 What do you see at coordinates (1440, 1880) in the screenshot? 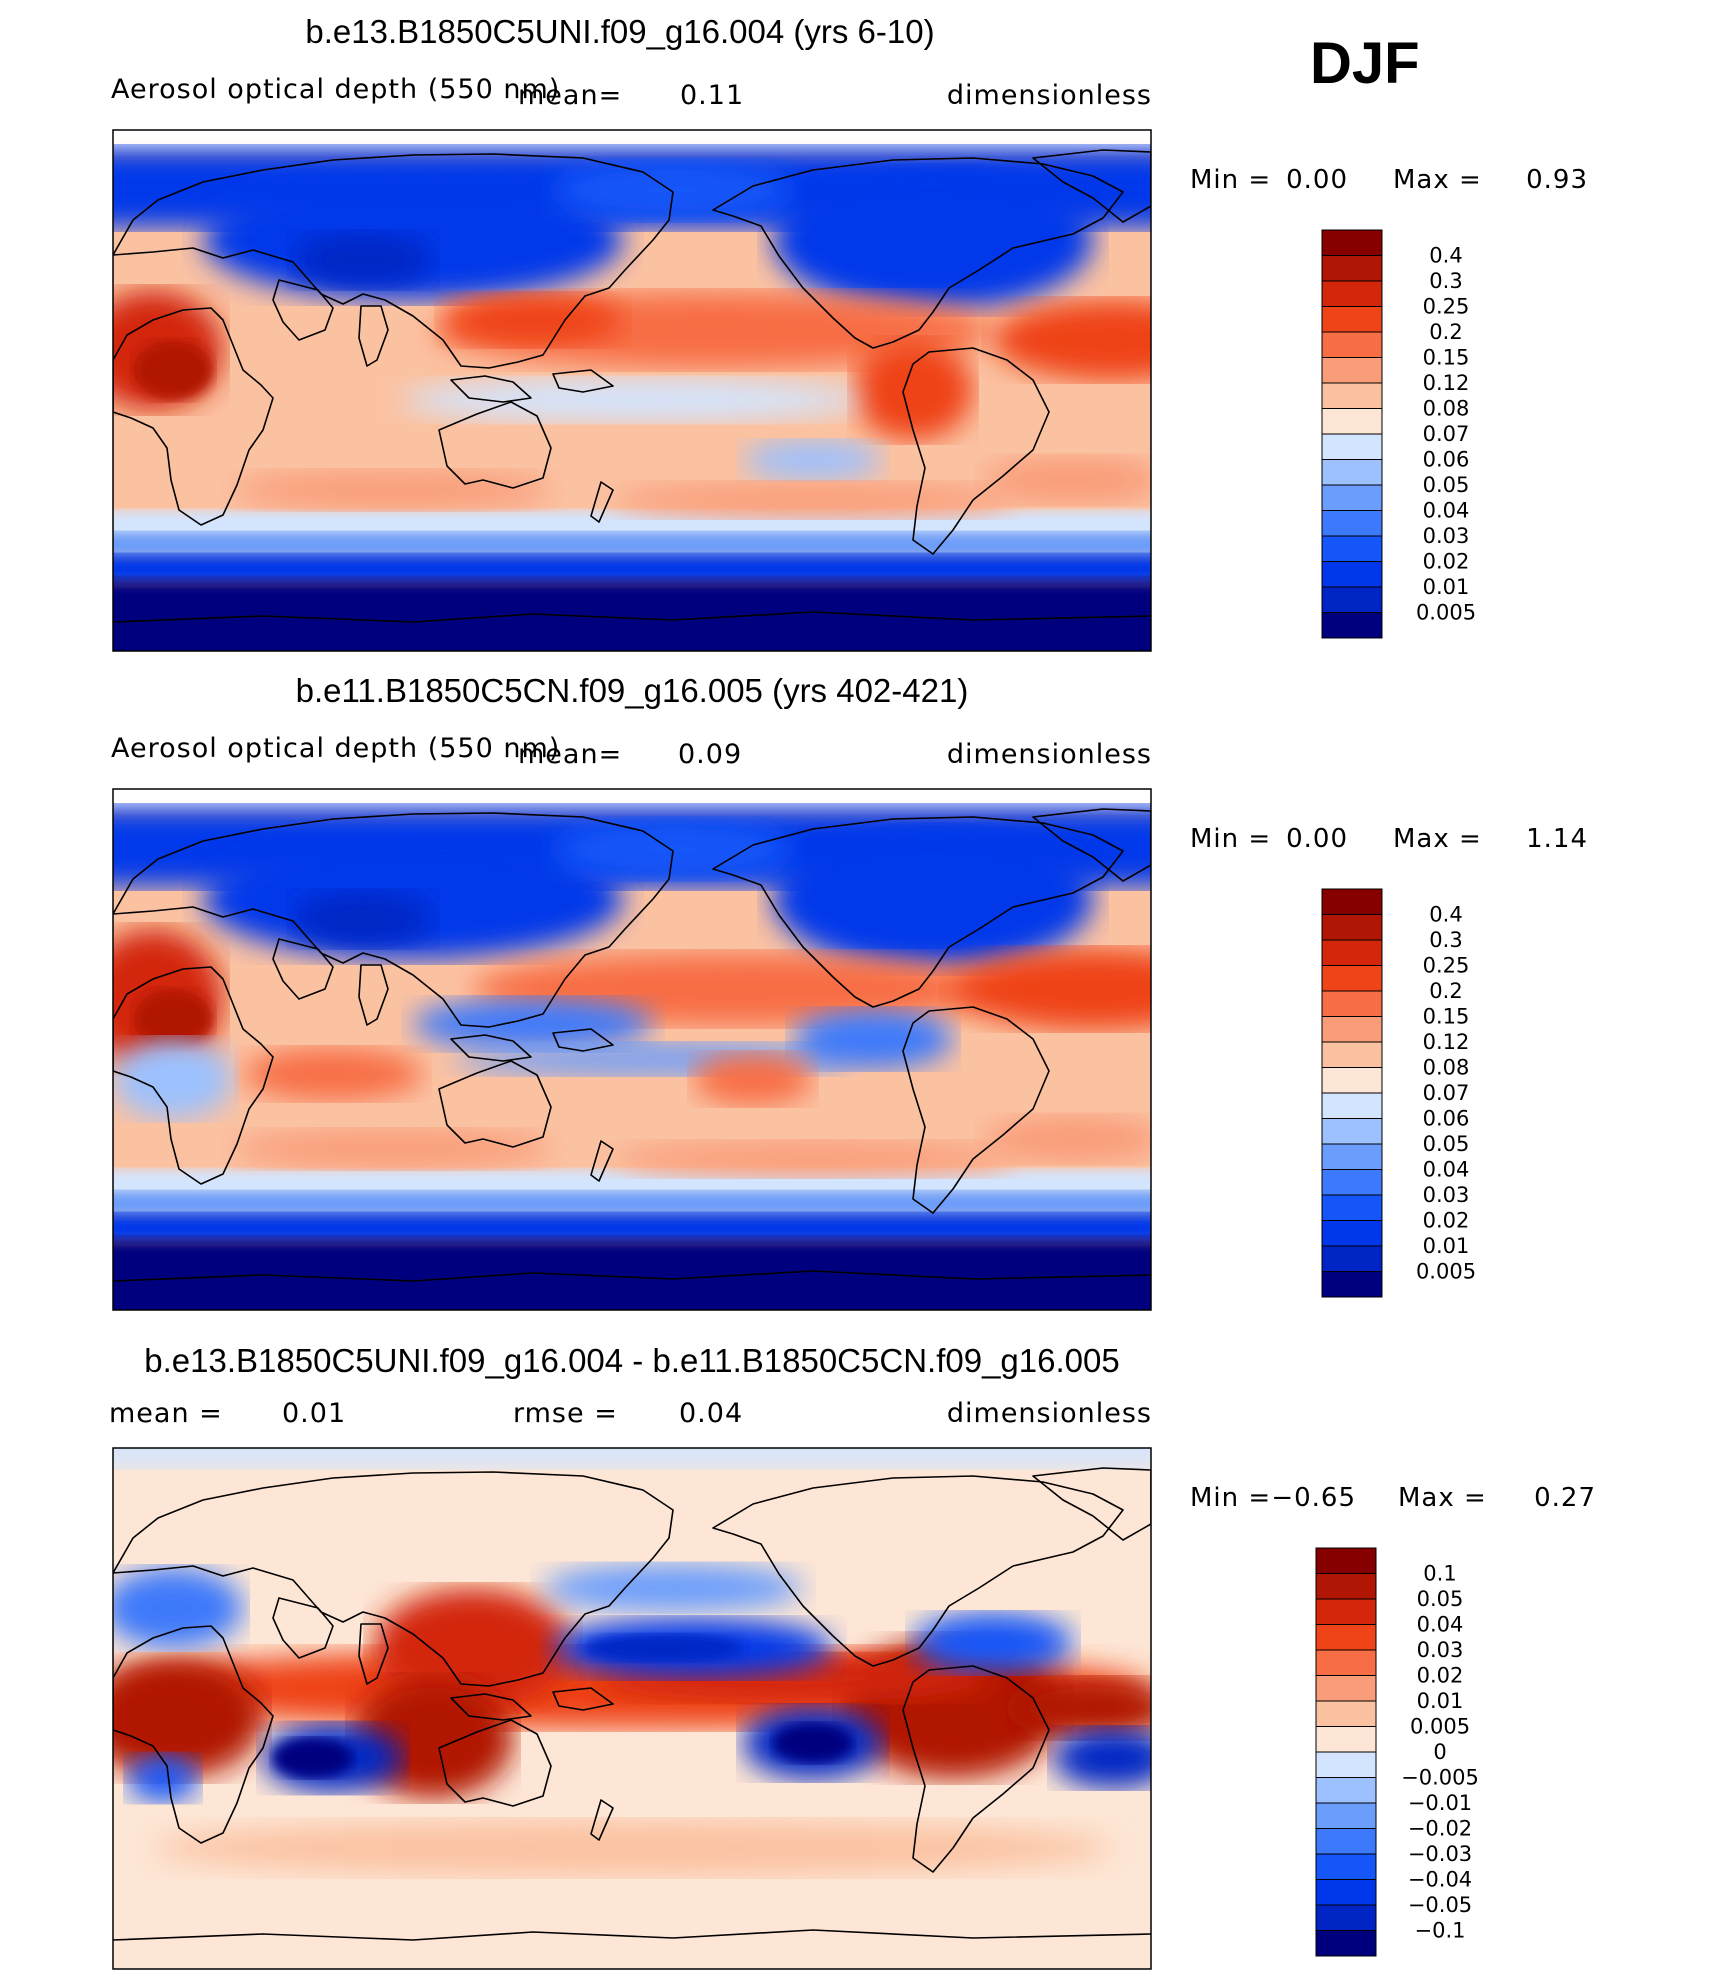
I see `colorbar-tick-label: −0.04` at bounding box center [1440, 1880].